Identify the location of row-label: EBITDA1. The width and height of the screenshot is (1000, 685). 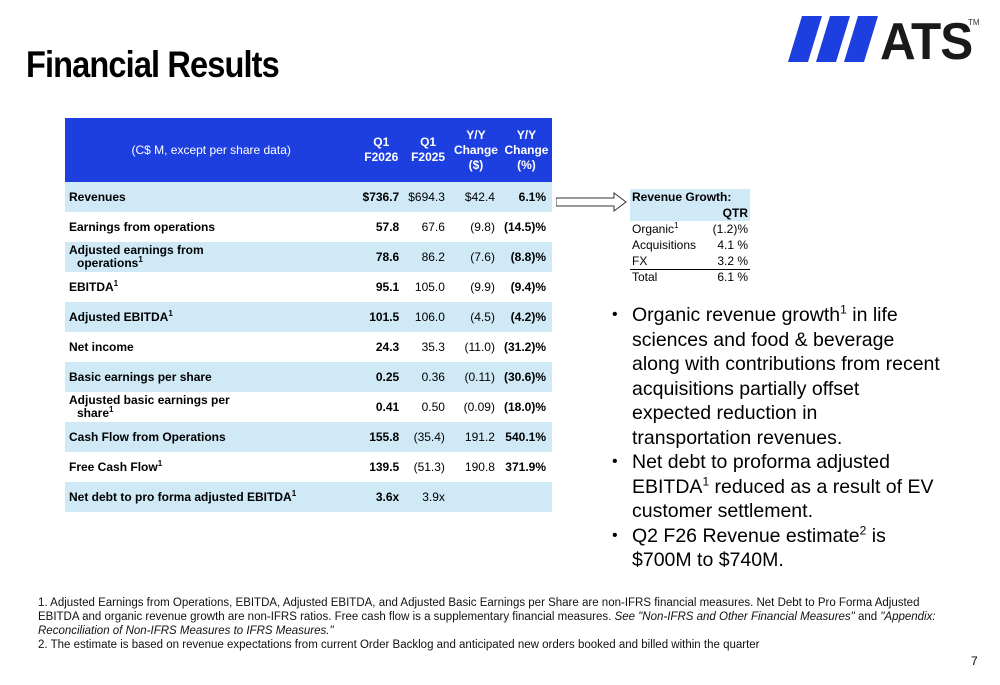
(94, 286).